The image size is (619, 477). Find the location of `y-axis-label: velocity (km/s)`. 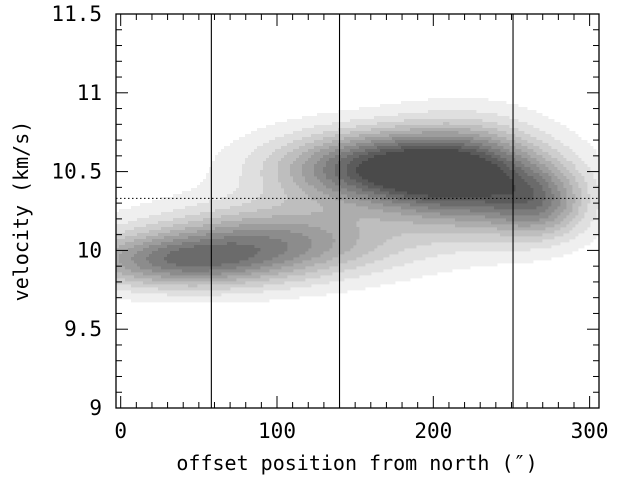

y-axis-label: velocity (km/s) is located at coordinates (21, 211).